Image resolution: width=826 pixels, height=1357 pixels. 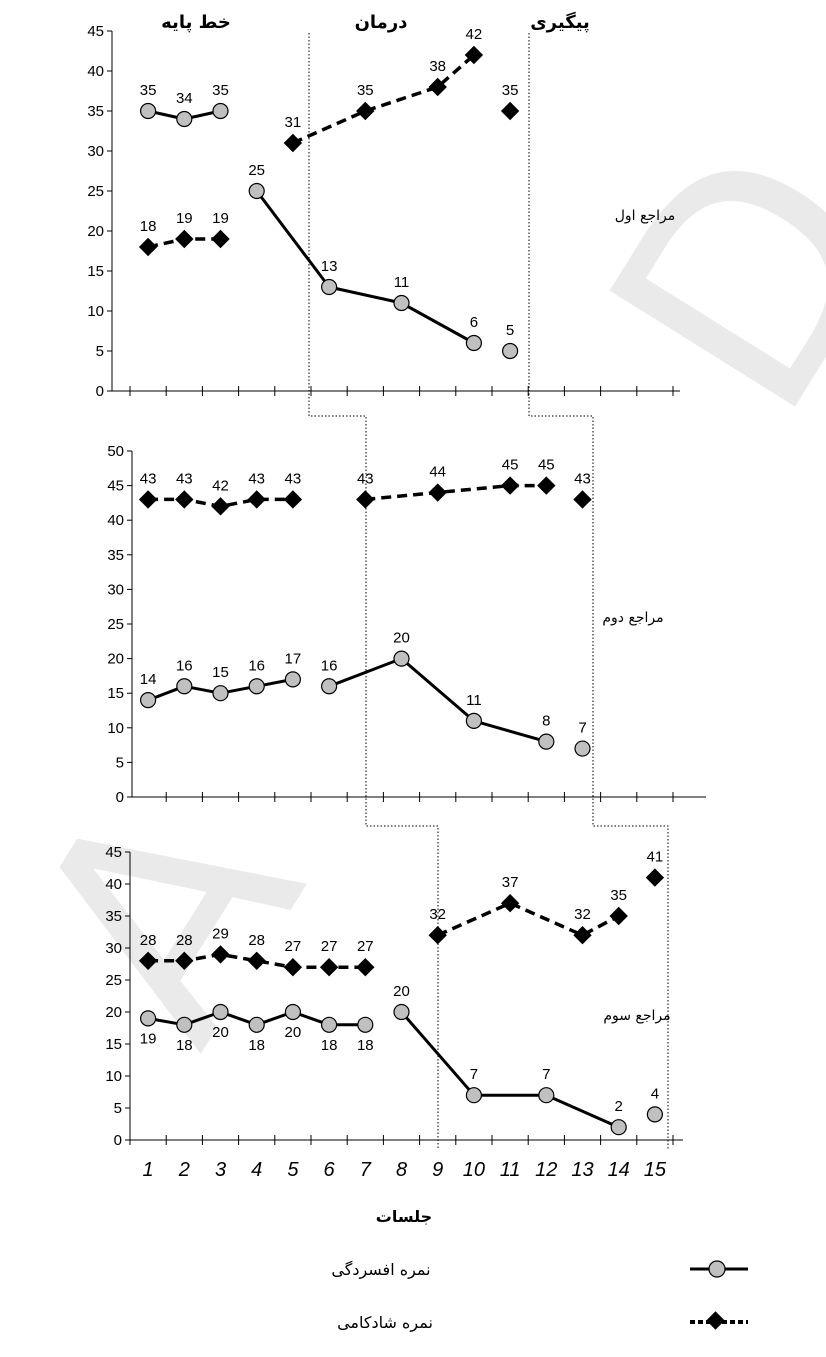 I want to click on phase-divider-baseline-treatment, so click(x=373, y=591).